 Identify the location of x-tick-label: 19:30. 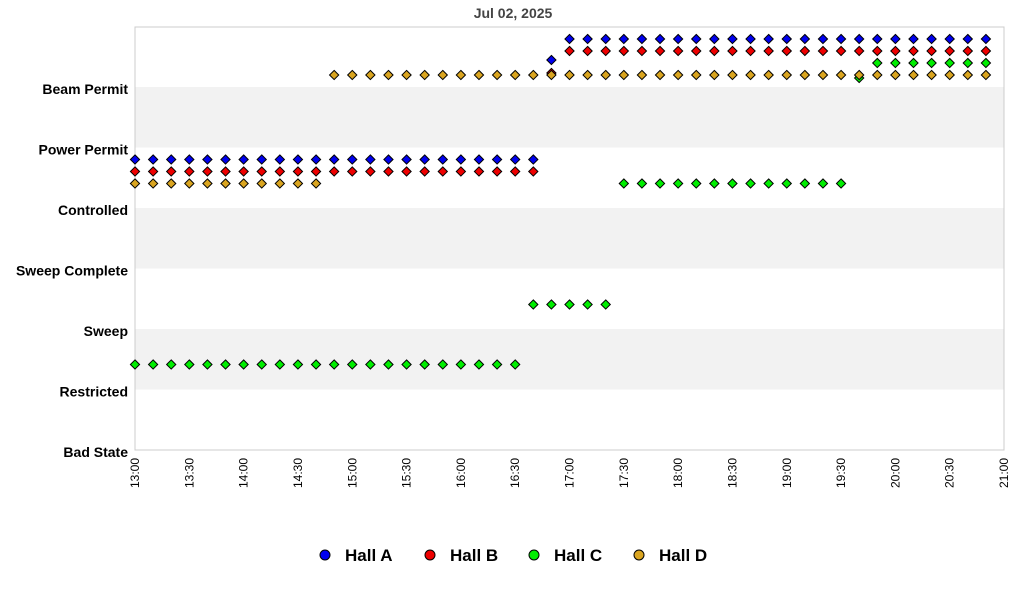
(841, 473).